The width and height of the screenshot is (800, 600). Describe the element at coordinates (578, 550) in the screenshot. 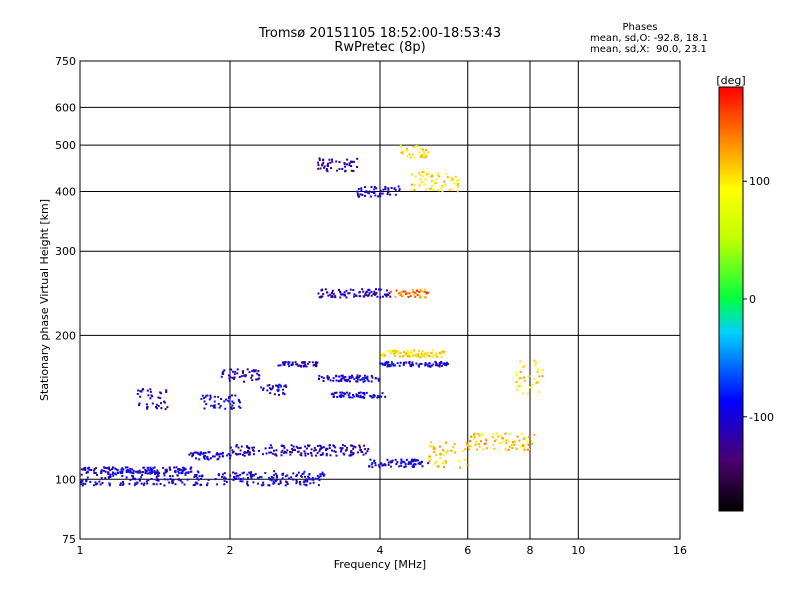

I see `x-tick-label: 10` at that location.